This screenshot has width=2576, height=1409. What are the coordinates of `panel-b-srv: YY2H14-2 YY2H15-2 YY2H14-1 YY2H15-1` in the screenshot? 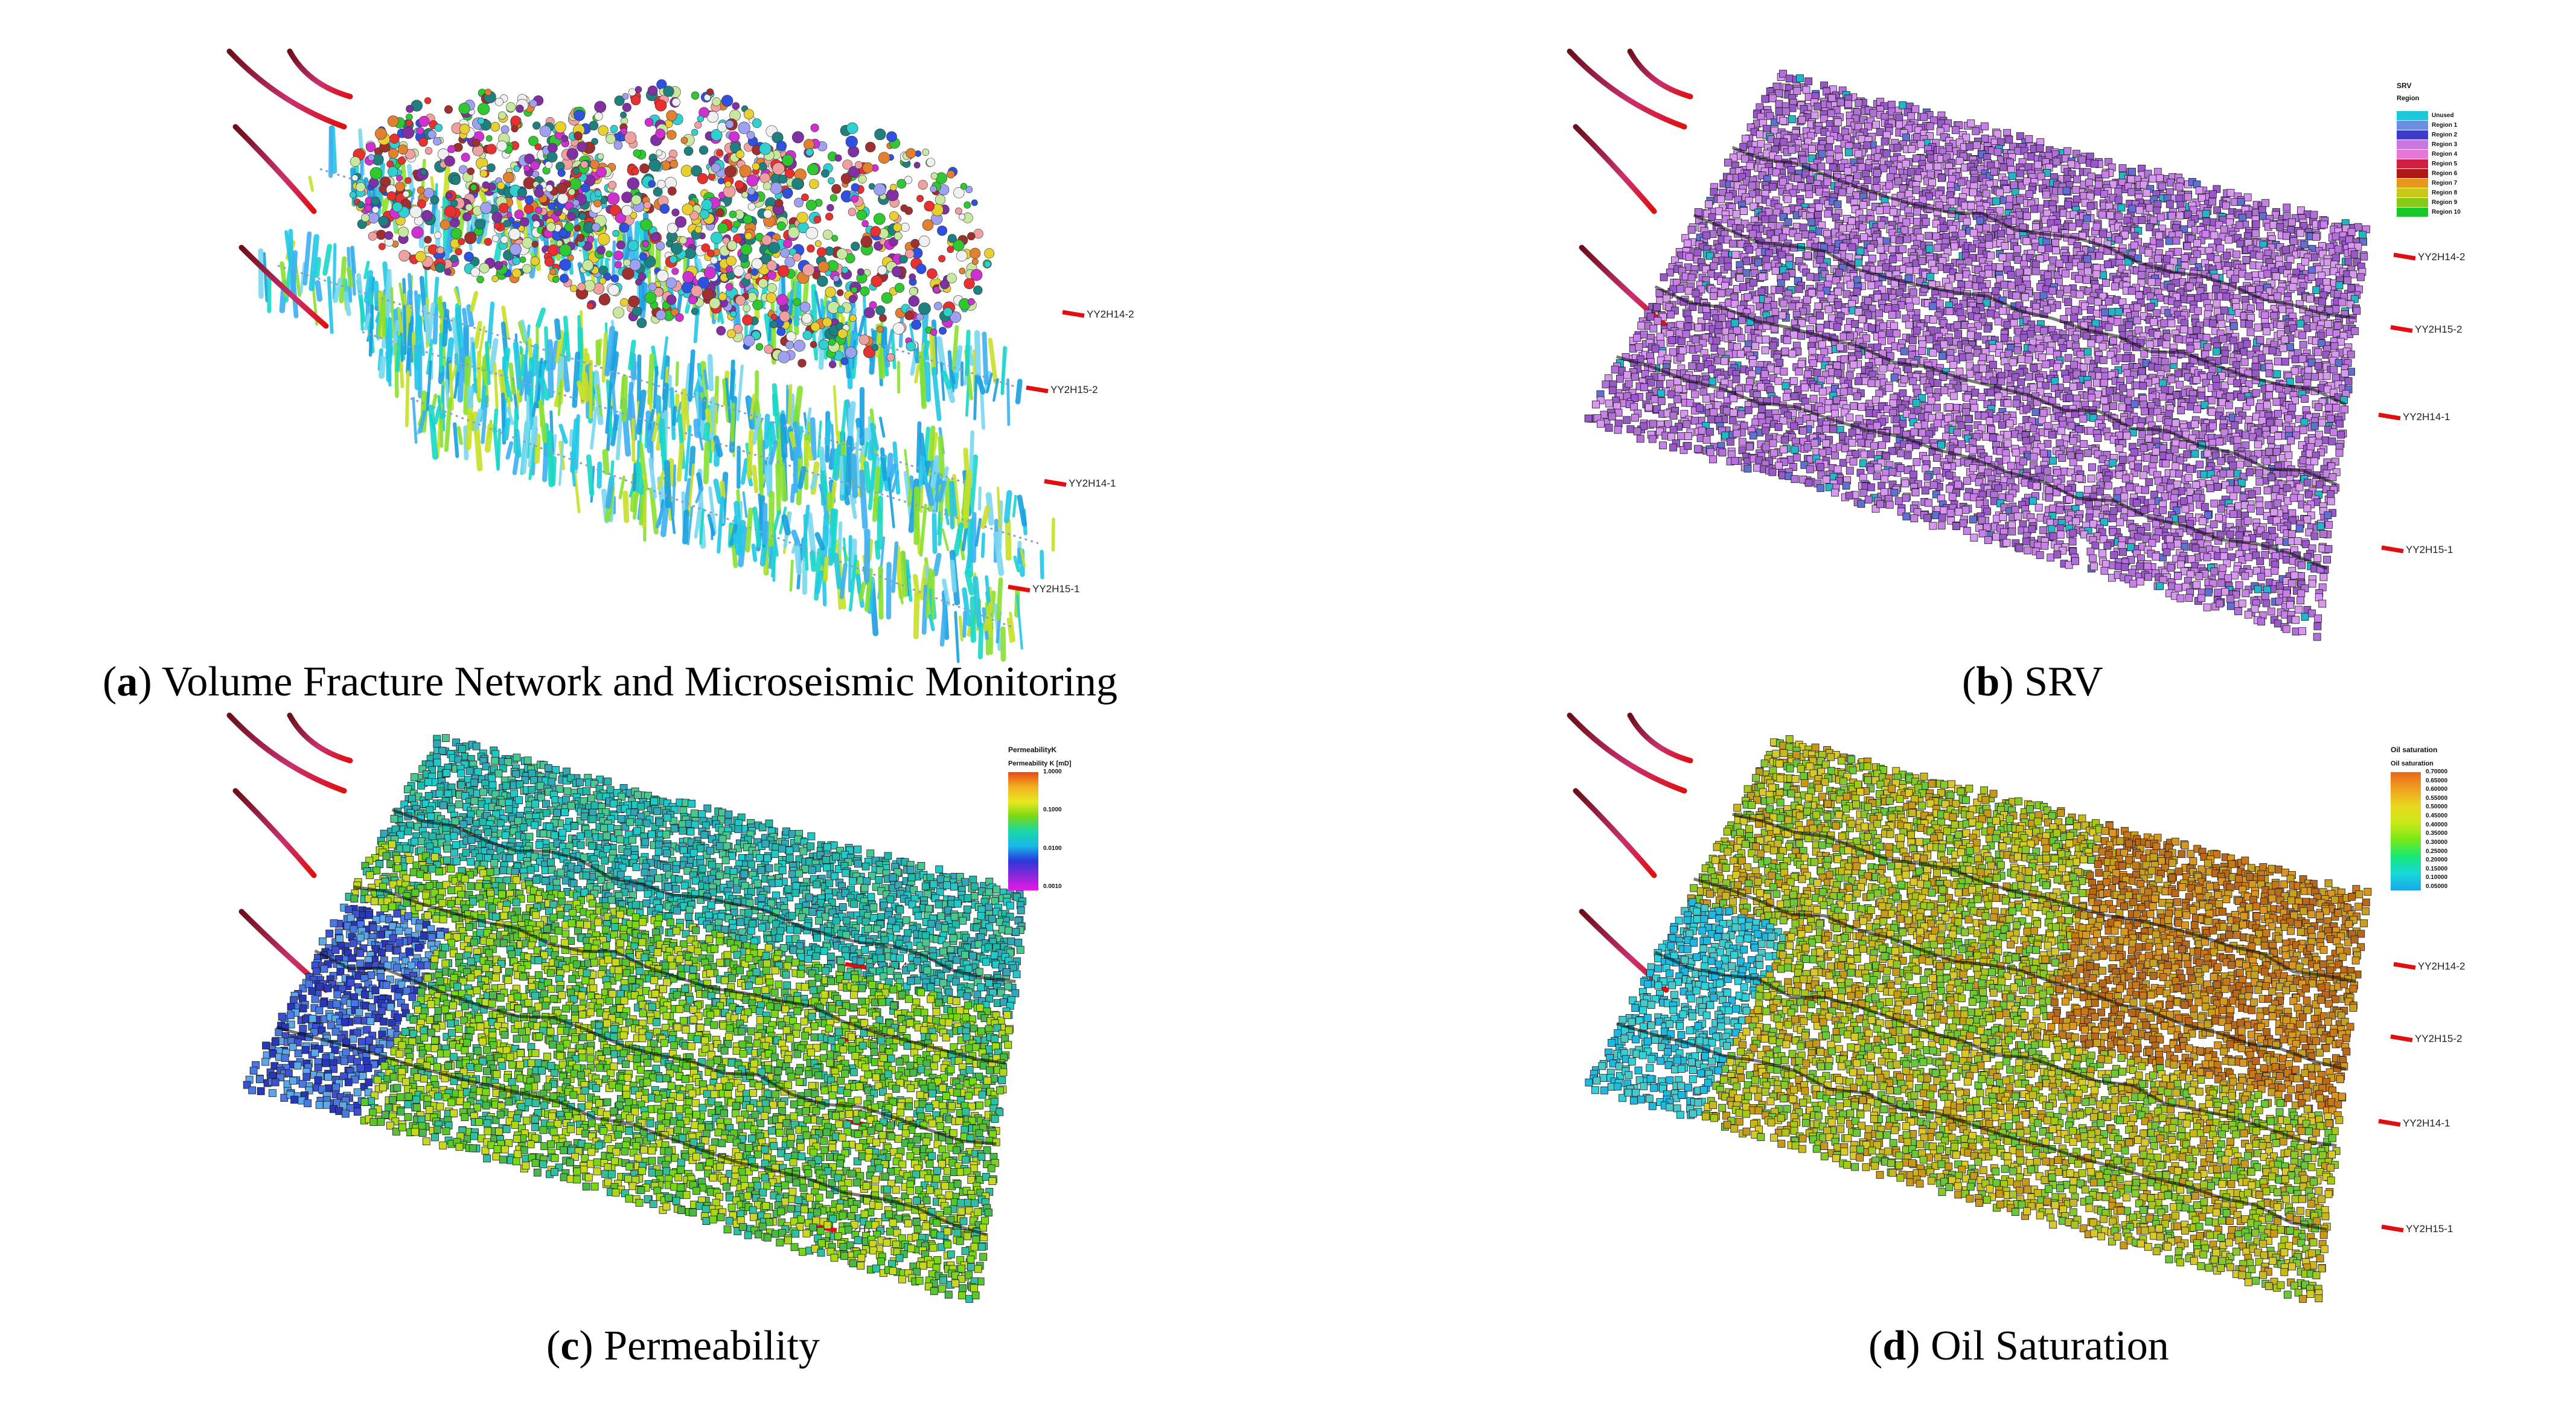 It's located at (2016, 350).